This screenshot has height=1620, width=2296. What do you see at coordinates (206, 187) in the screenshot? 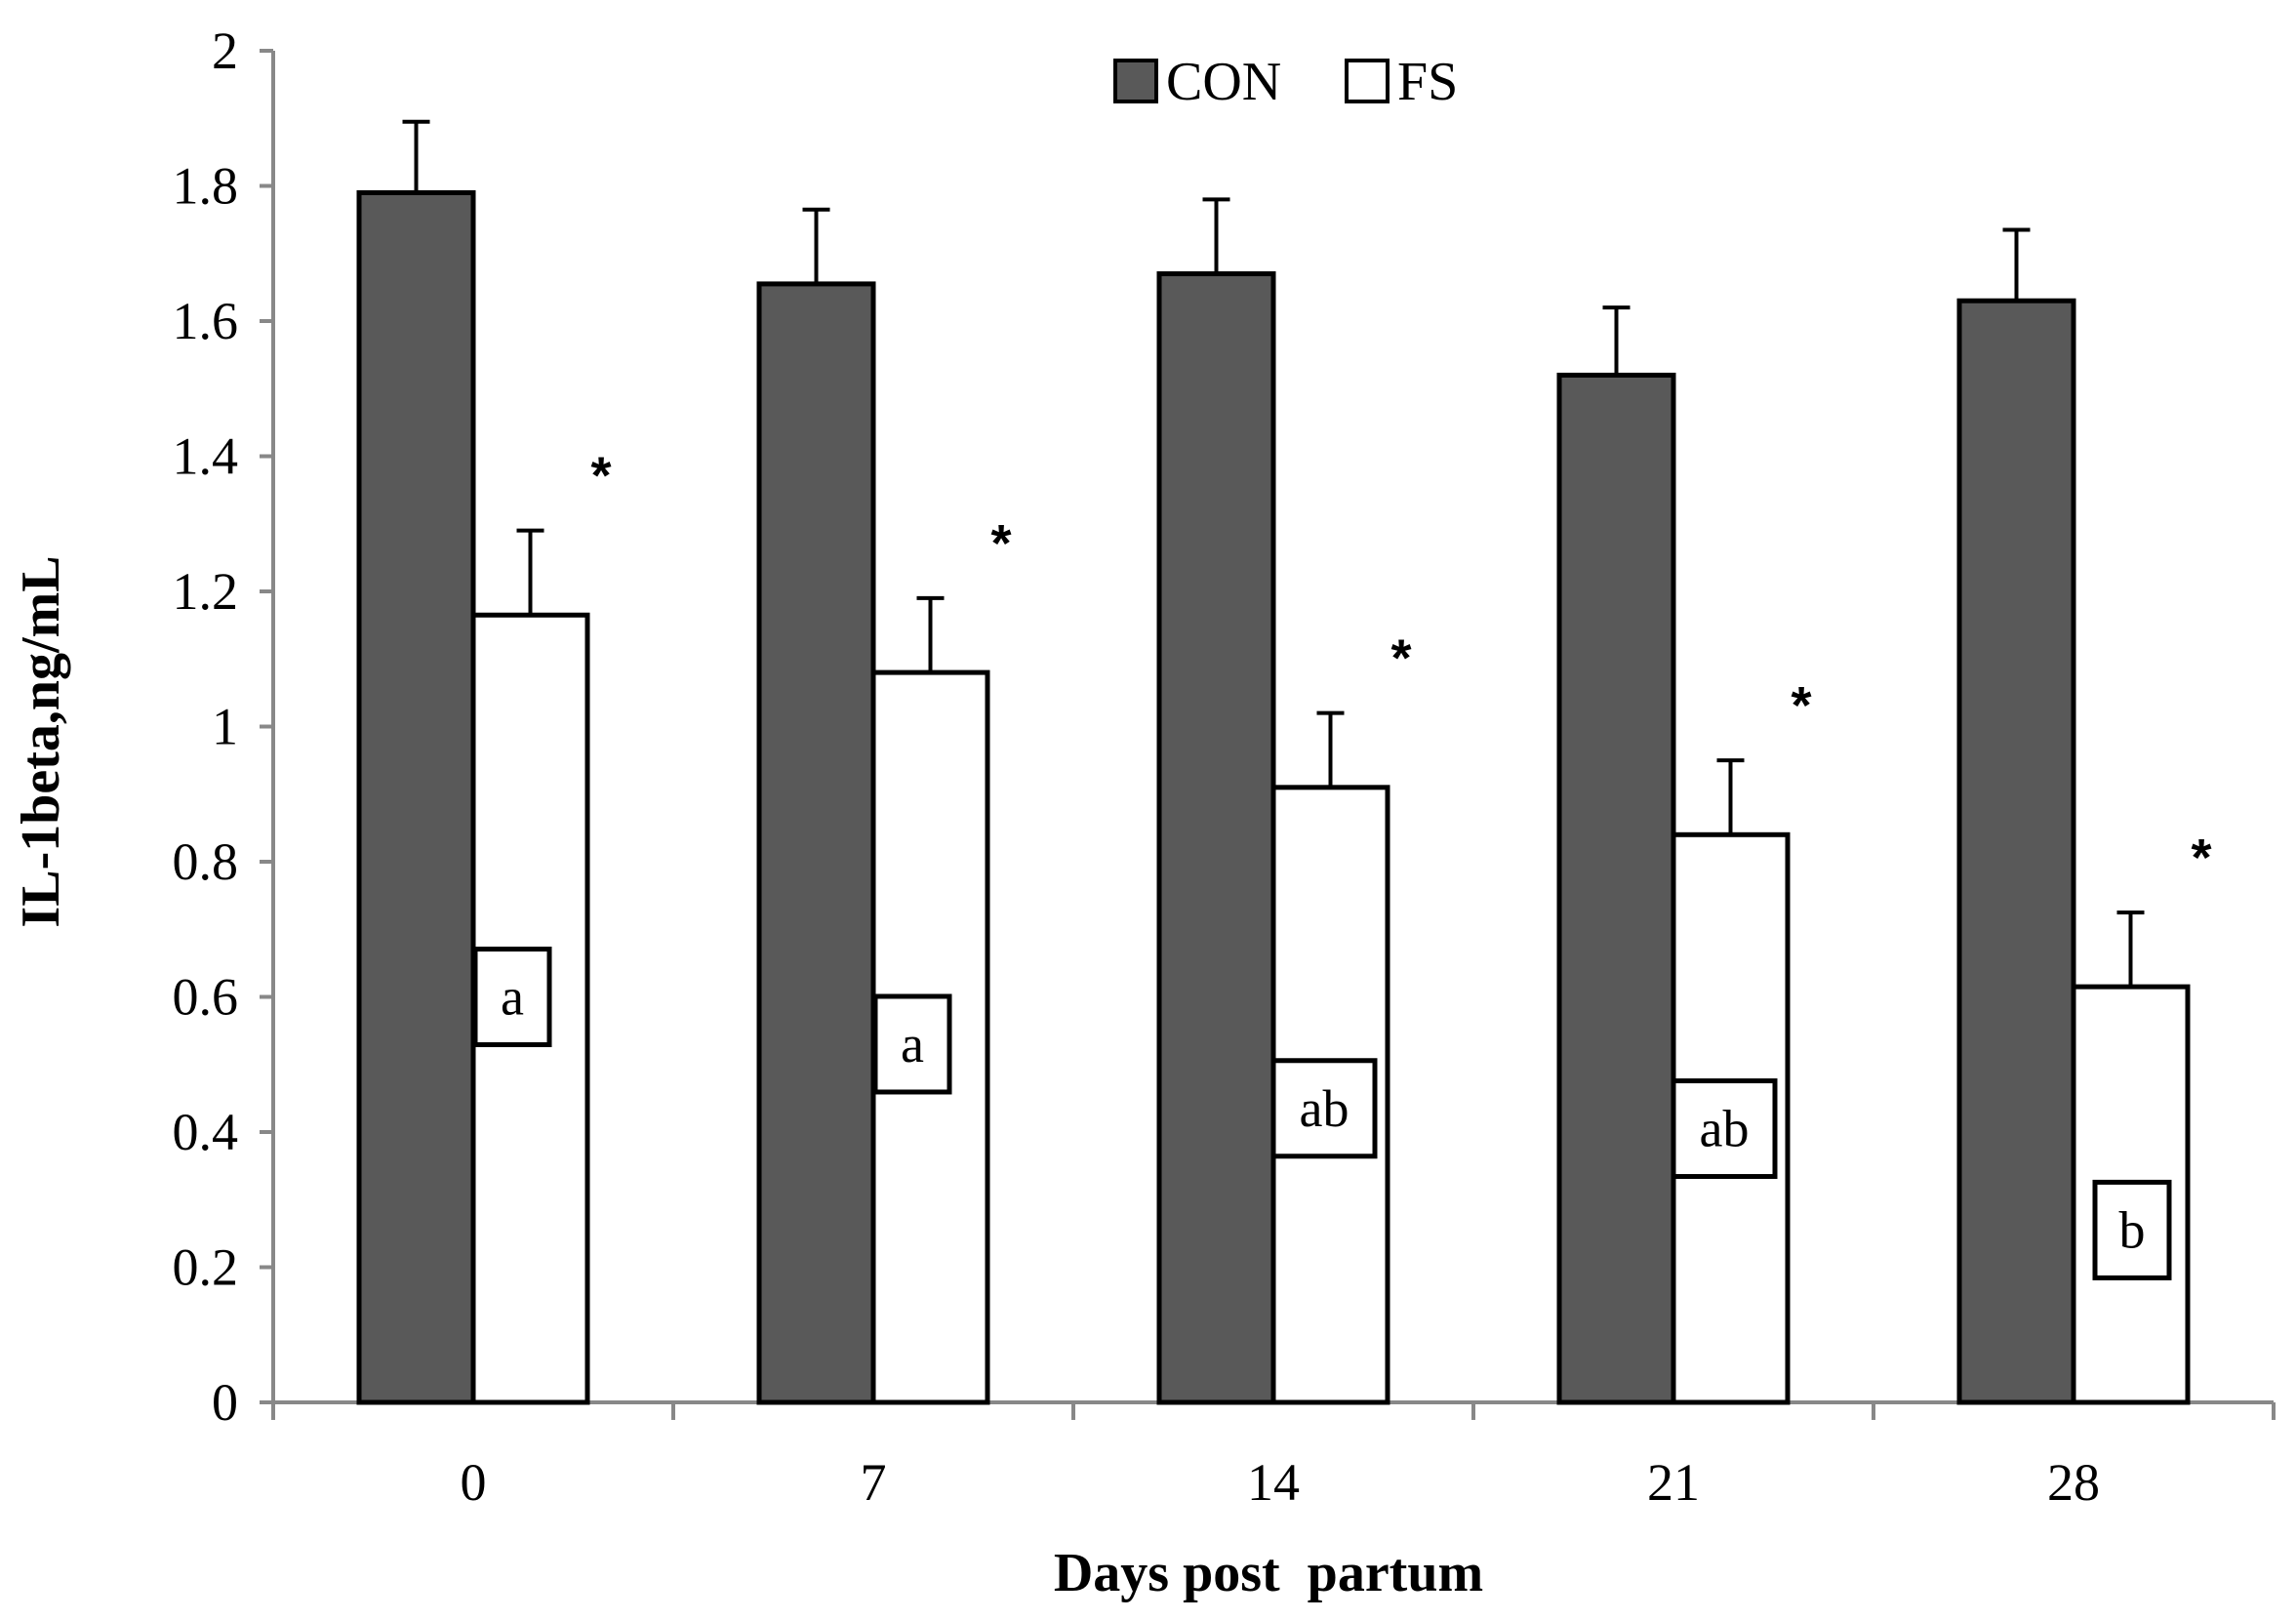
I see `y-tick-label: 1.8` at bounding box center [206, 187].